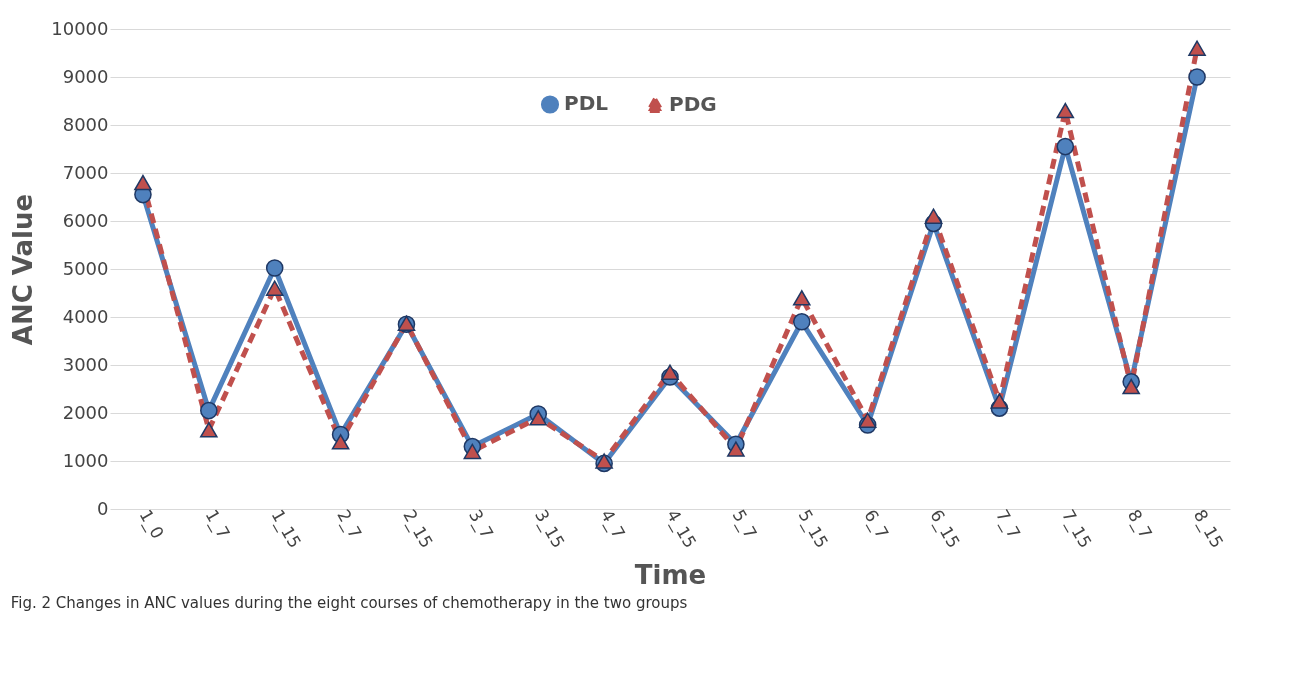 Image resolution: width=1295 pixels, height=678 pixels. What do you see at coordinates (85, 316) in the screenshot?
I see `y-tick-label: 4000` at bounding box center [85, 316].